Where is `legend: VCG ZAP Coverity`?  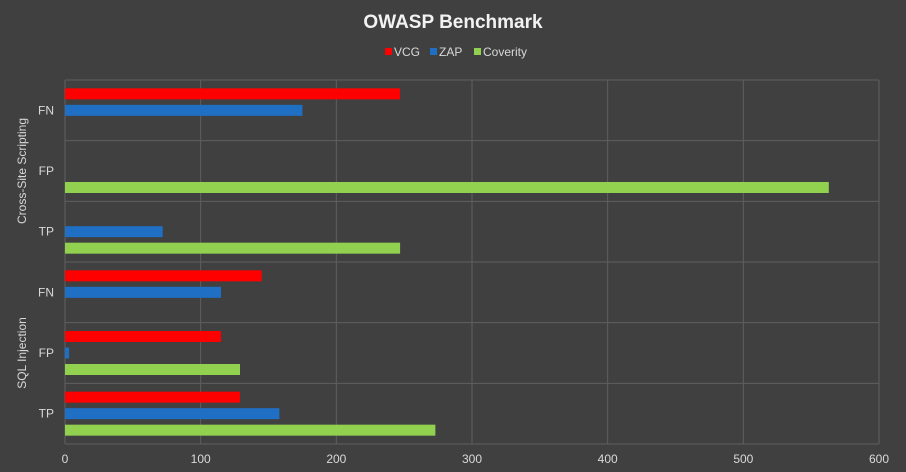
legend: VCG ZAP Coverity is located at coordinates (456, 52).